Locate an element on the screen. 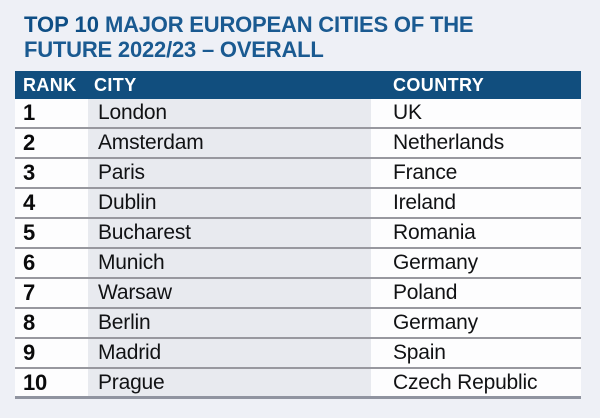 Image resolution: width=600 pixels, height=418 pixels. city-cell: Dublin is located at coordinates (229, 203).